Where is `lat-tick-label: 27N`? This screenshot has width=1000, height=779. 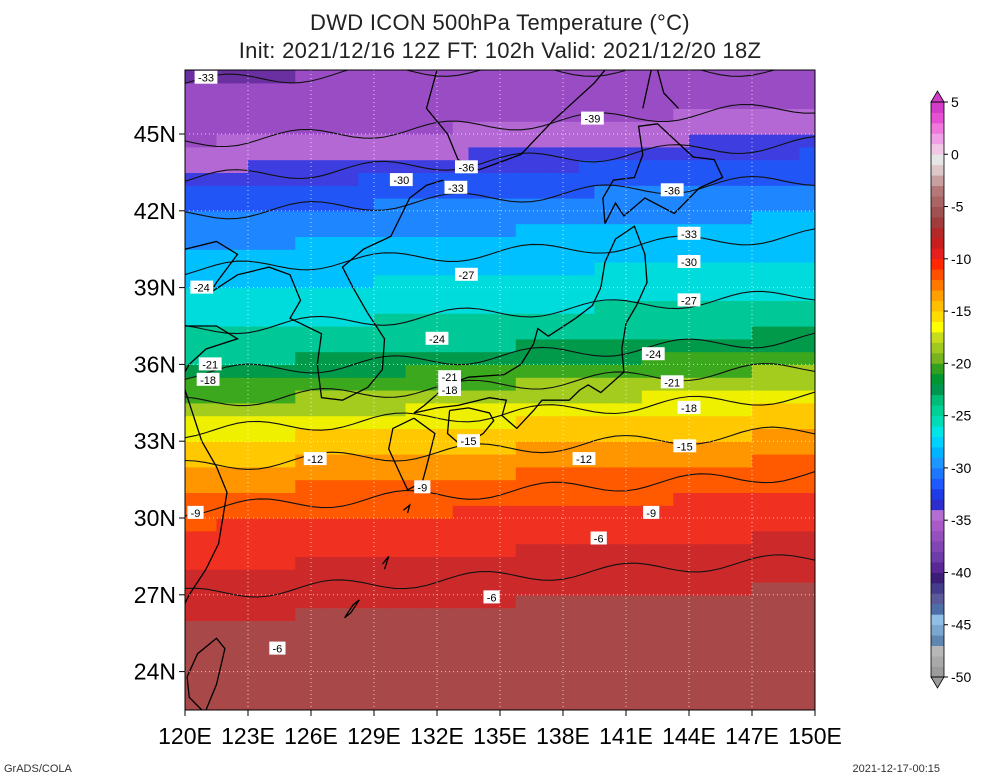
lat-tick-label: 27N is located at coordinates (155, 595).